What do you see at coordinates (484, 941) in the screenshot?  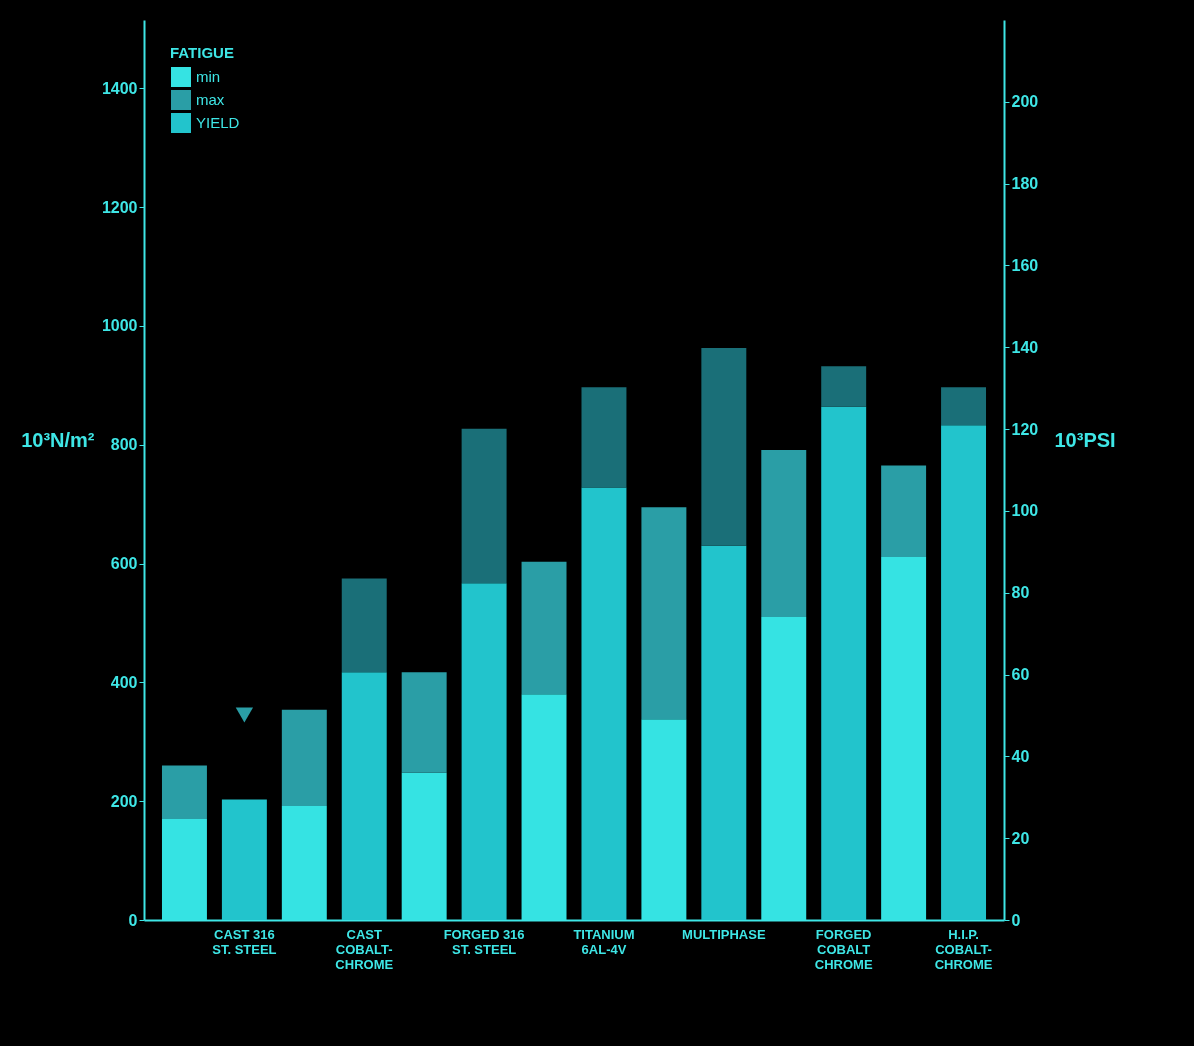 I see `x-tick-label: FORGED 316 ST. STEEL` at bounding box center [484, 941].